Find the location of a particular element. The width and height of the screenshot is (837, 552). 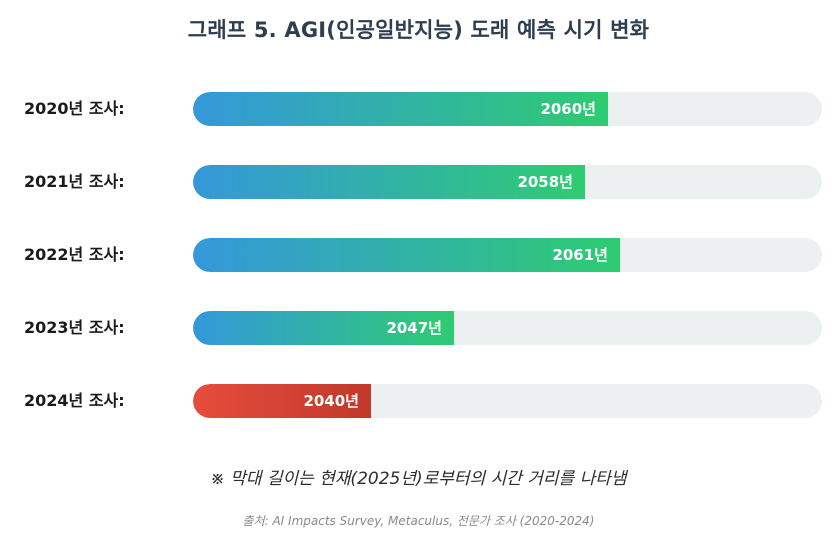

bar-track: 2040년 is located at coordinates (507, 401).